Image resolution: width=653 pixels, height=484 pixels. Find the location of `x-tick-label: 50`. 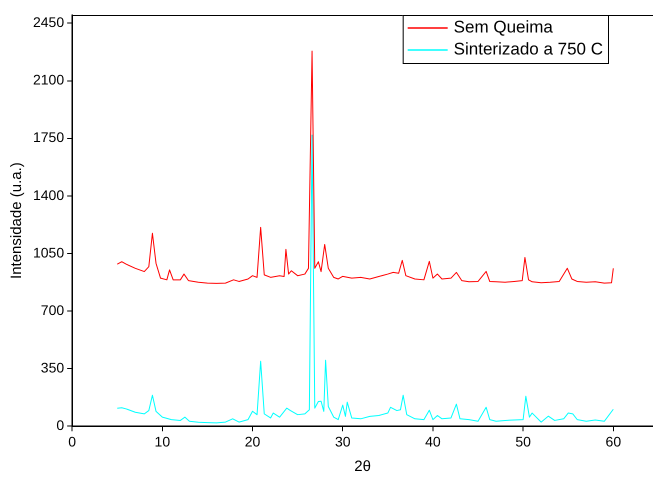

x-tick-label: 50 is located at coordinates (523, 441).